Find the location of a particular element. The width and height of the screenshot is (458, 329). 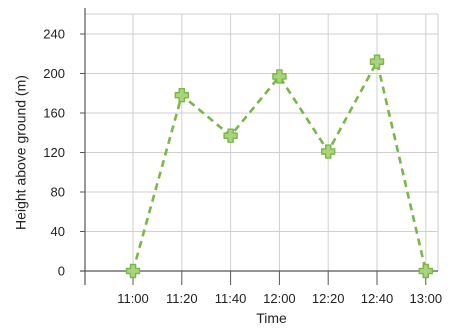

y-tick-label: 40 is located at coordinates (58, 231).